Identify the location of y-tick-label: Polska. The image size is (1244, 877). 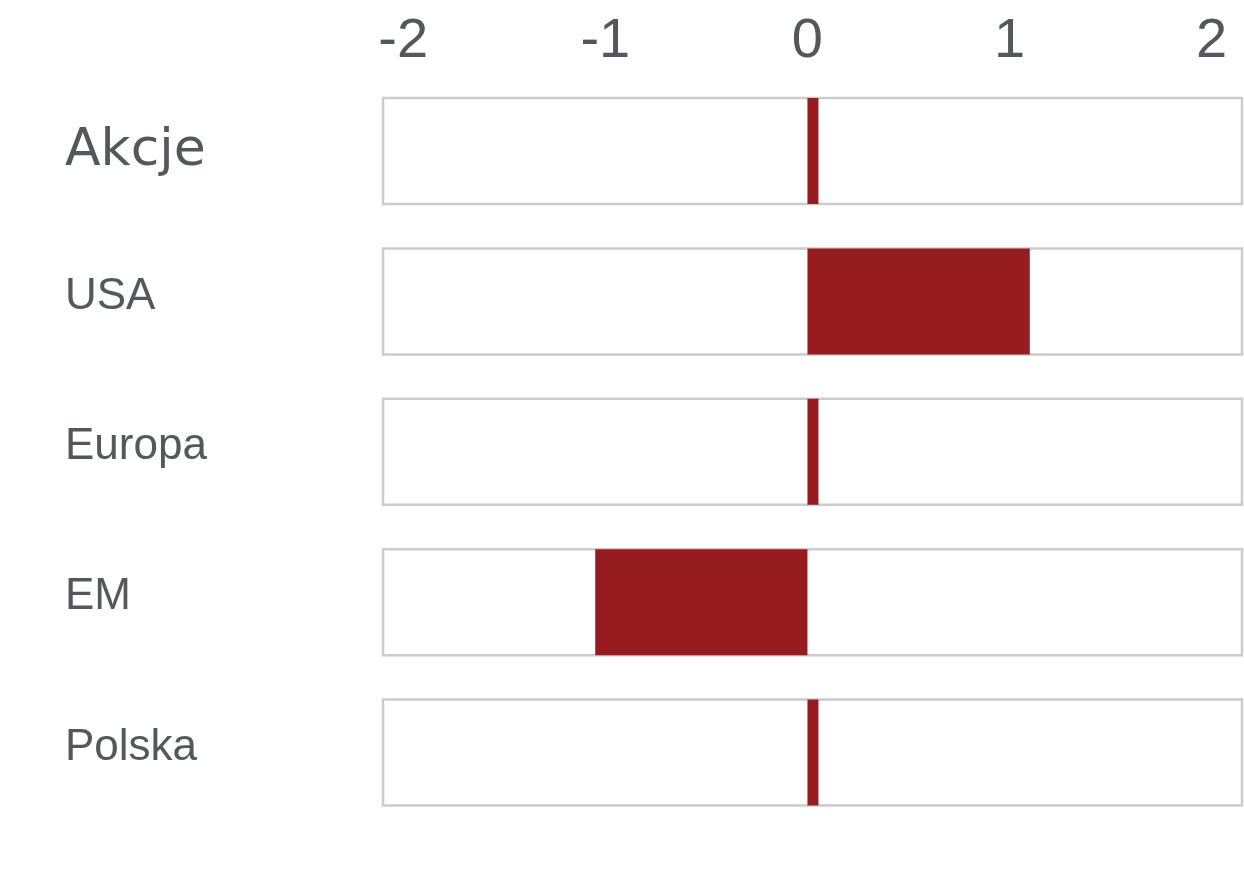
(131, 744).